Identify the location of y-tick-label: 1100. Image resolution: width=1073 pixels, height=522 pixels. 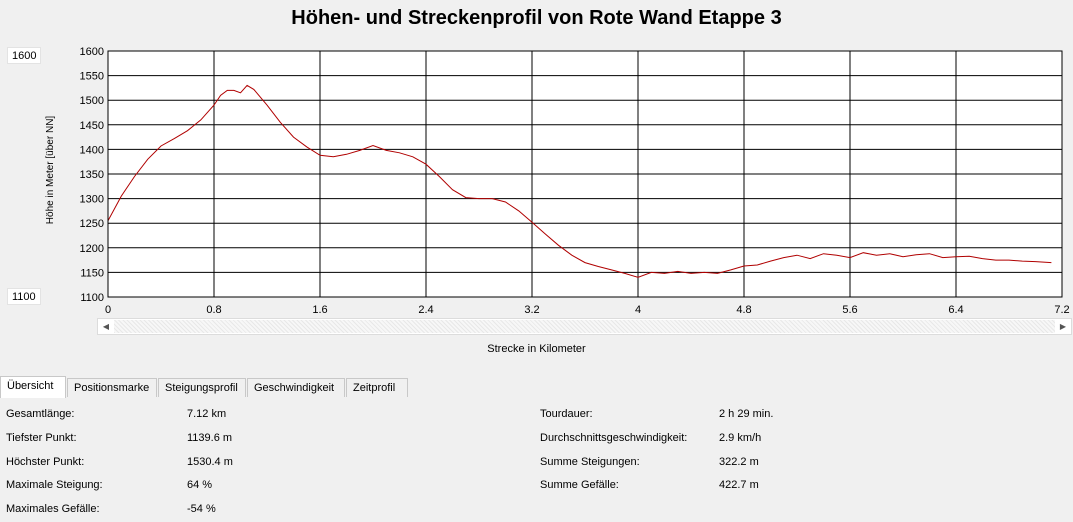
(92, 298).